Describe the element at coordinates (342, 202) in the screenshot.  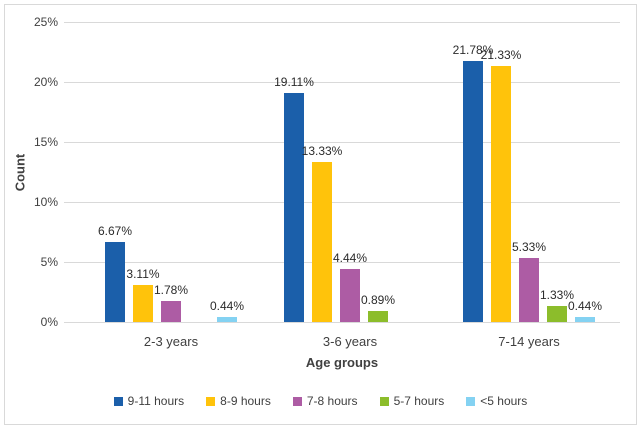
I see `gridline-10%` at that location.